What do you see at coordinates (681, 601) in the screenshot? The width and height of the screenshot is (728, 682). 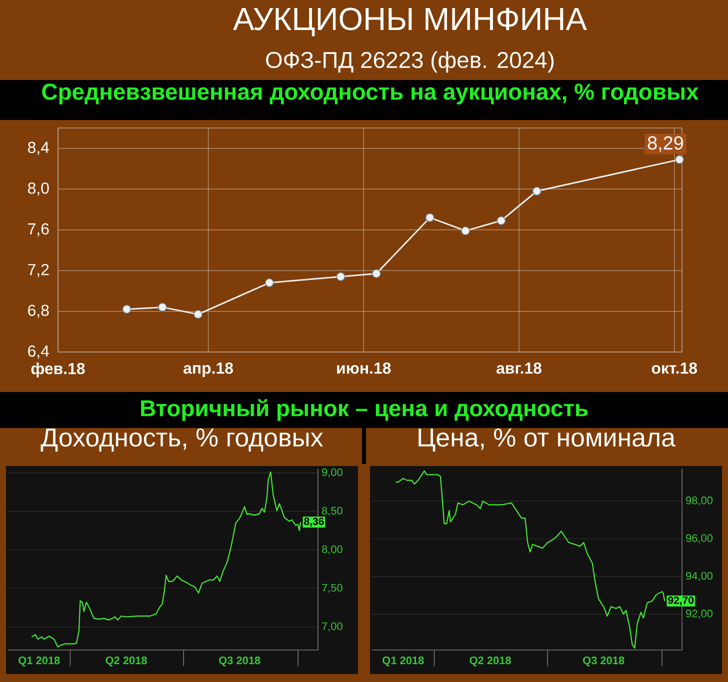 I see `data-label: 92,70` at bounding box center [681, 601].